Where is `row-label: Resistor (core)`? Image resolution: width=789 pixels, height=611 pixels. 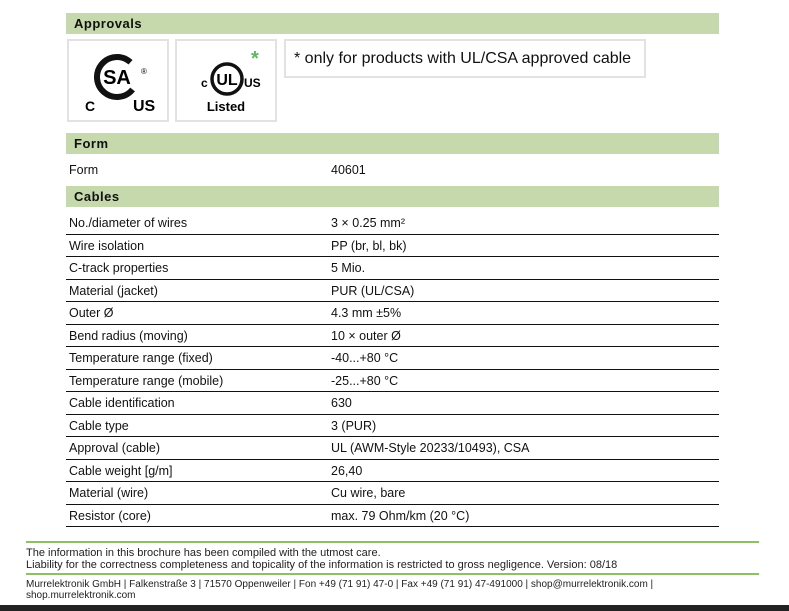 row-label: Resistor (core) is located at coordinates (110, 515).